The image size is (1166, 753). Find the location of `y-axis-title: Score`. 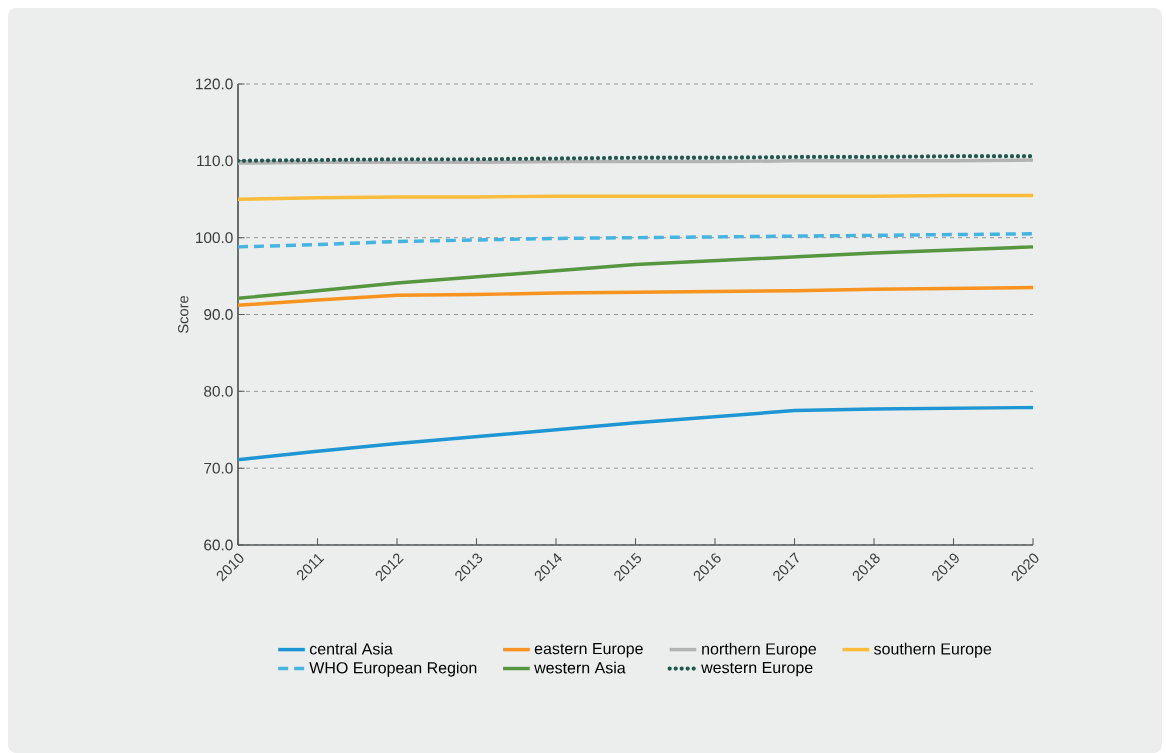

y-axis-title: Score is located at coordinates (183, 314).